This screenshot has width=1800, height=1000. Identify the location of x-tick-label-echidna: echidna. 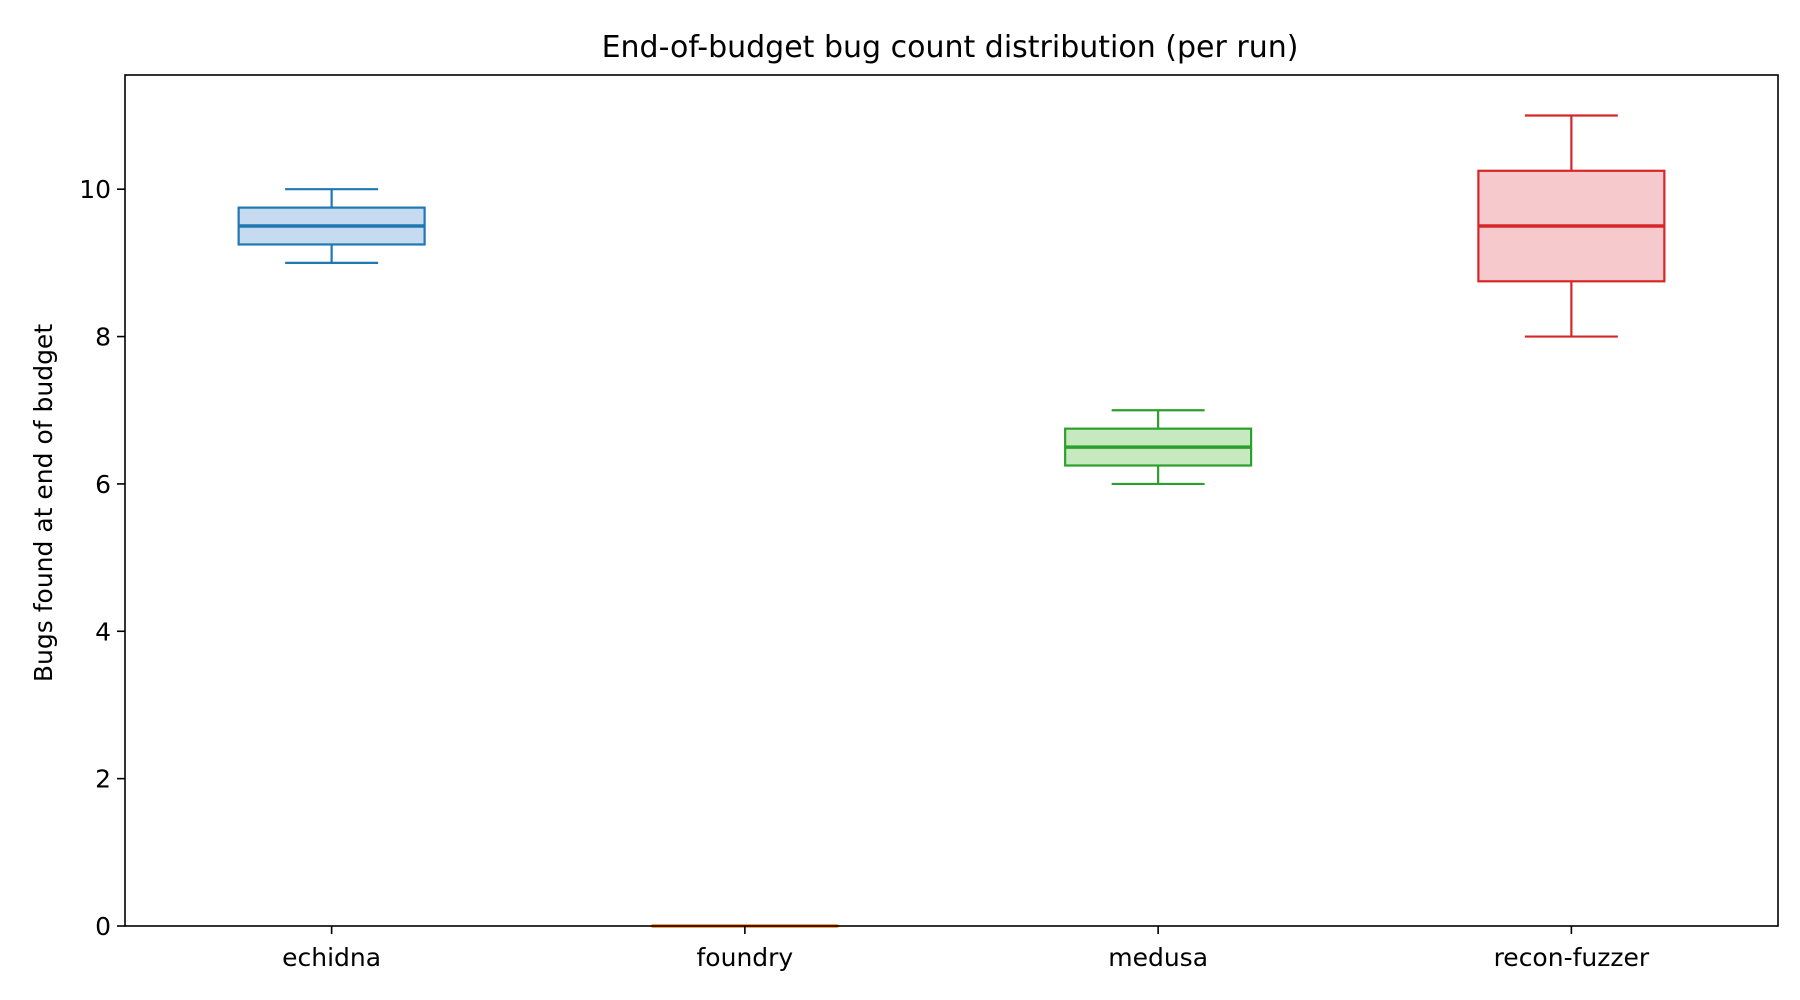
(331, 957).